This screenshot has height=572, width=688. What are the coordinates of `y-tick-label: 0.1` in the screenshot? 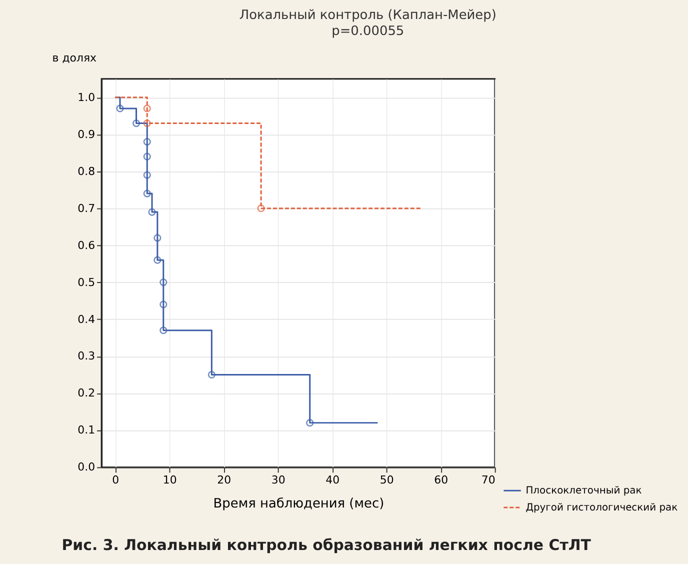 It's located at (87, 430).